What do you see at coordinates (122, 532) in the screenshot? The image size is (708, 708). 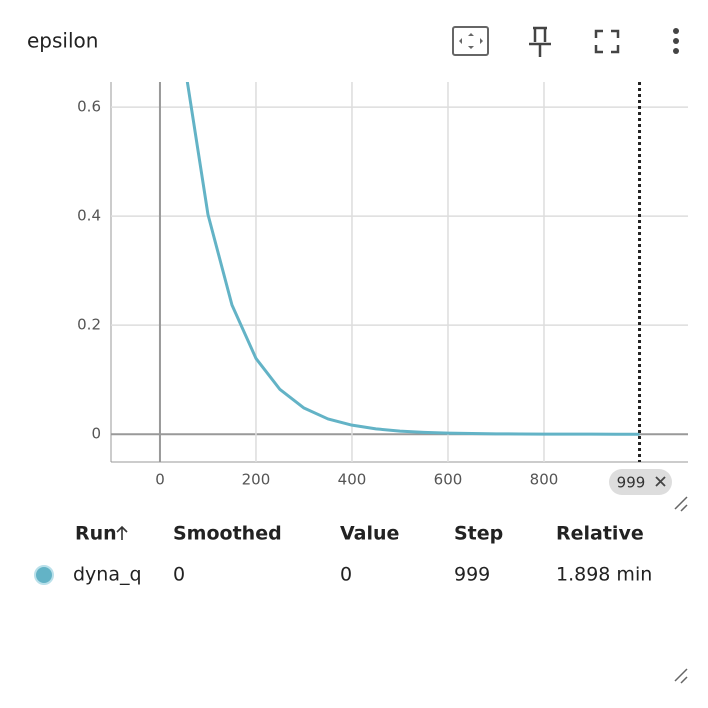 I see `sort-arrow` at bounding box center [122, 532].